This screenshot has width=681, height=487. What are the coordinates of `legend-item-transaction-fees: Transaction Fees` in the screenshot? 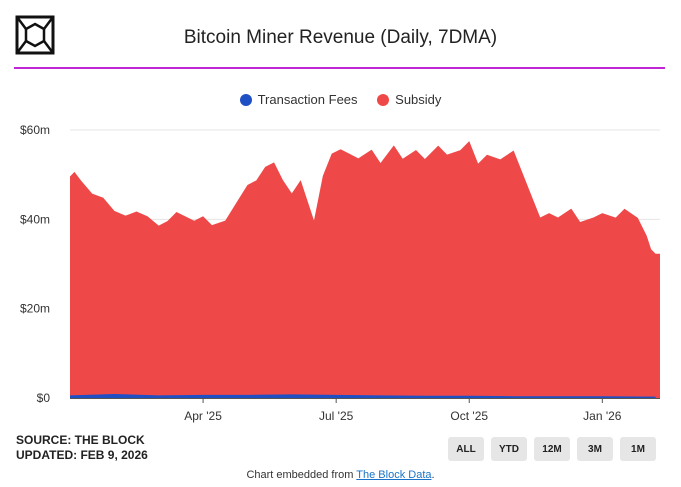 It's located at (298, 99).